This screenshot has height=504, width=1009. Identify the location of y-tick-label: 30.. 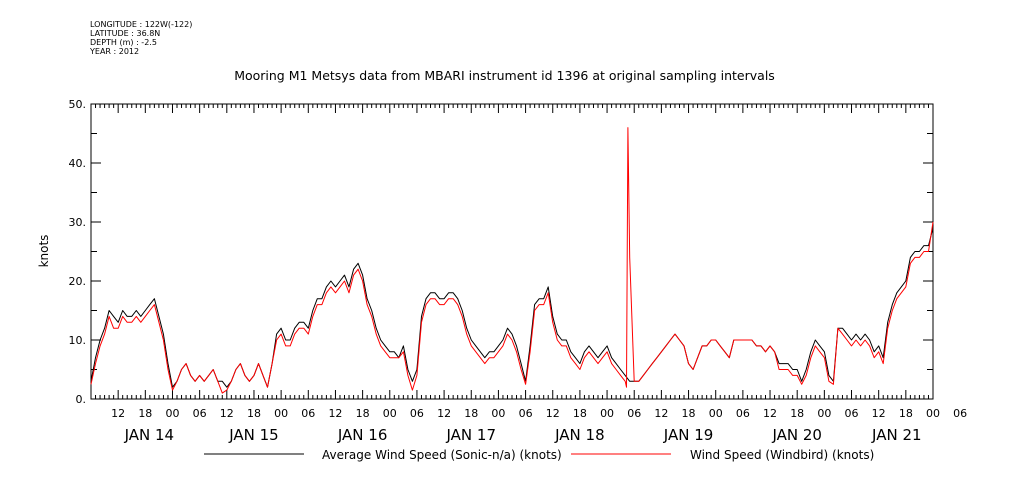
(78, 222).